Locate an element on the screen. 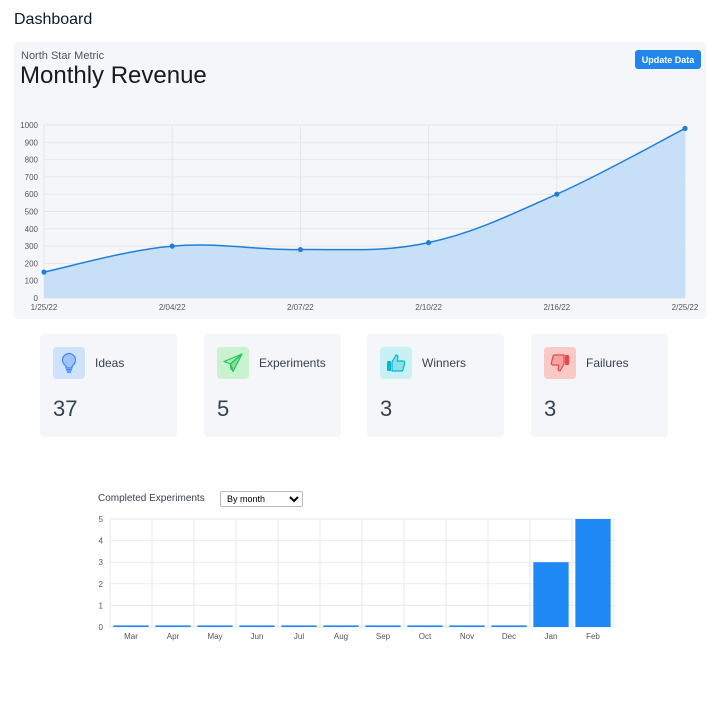  x-tick-label: Apr is located at coordinates (173, 636).